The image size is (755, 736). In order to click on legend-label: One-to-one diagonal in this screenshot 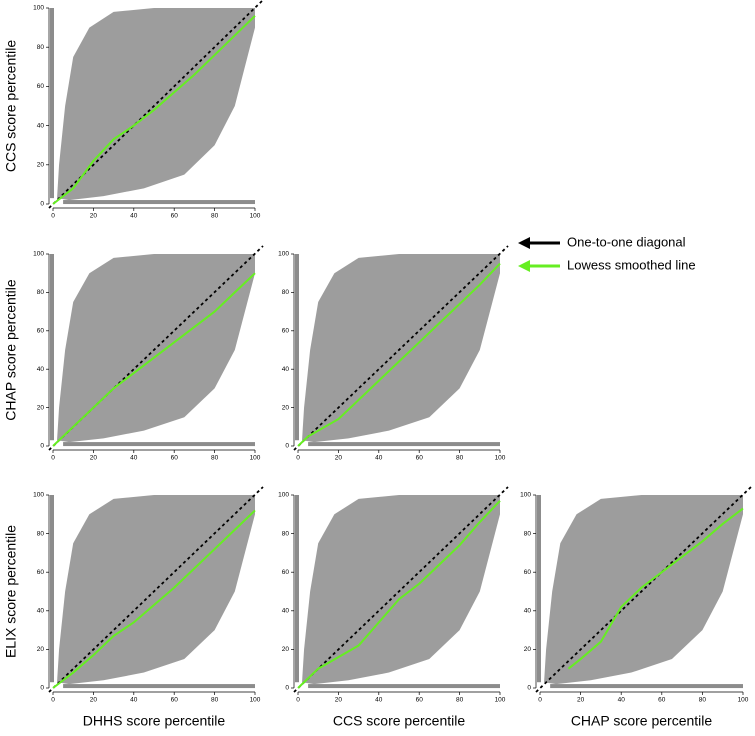, I will do `click(626, 241)`.